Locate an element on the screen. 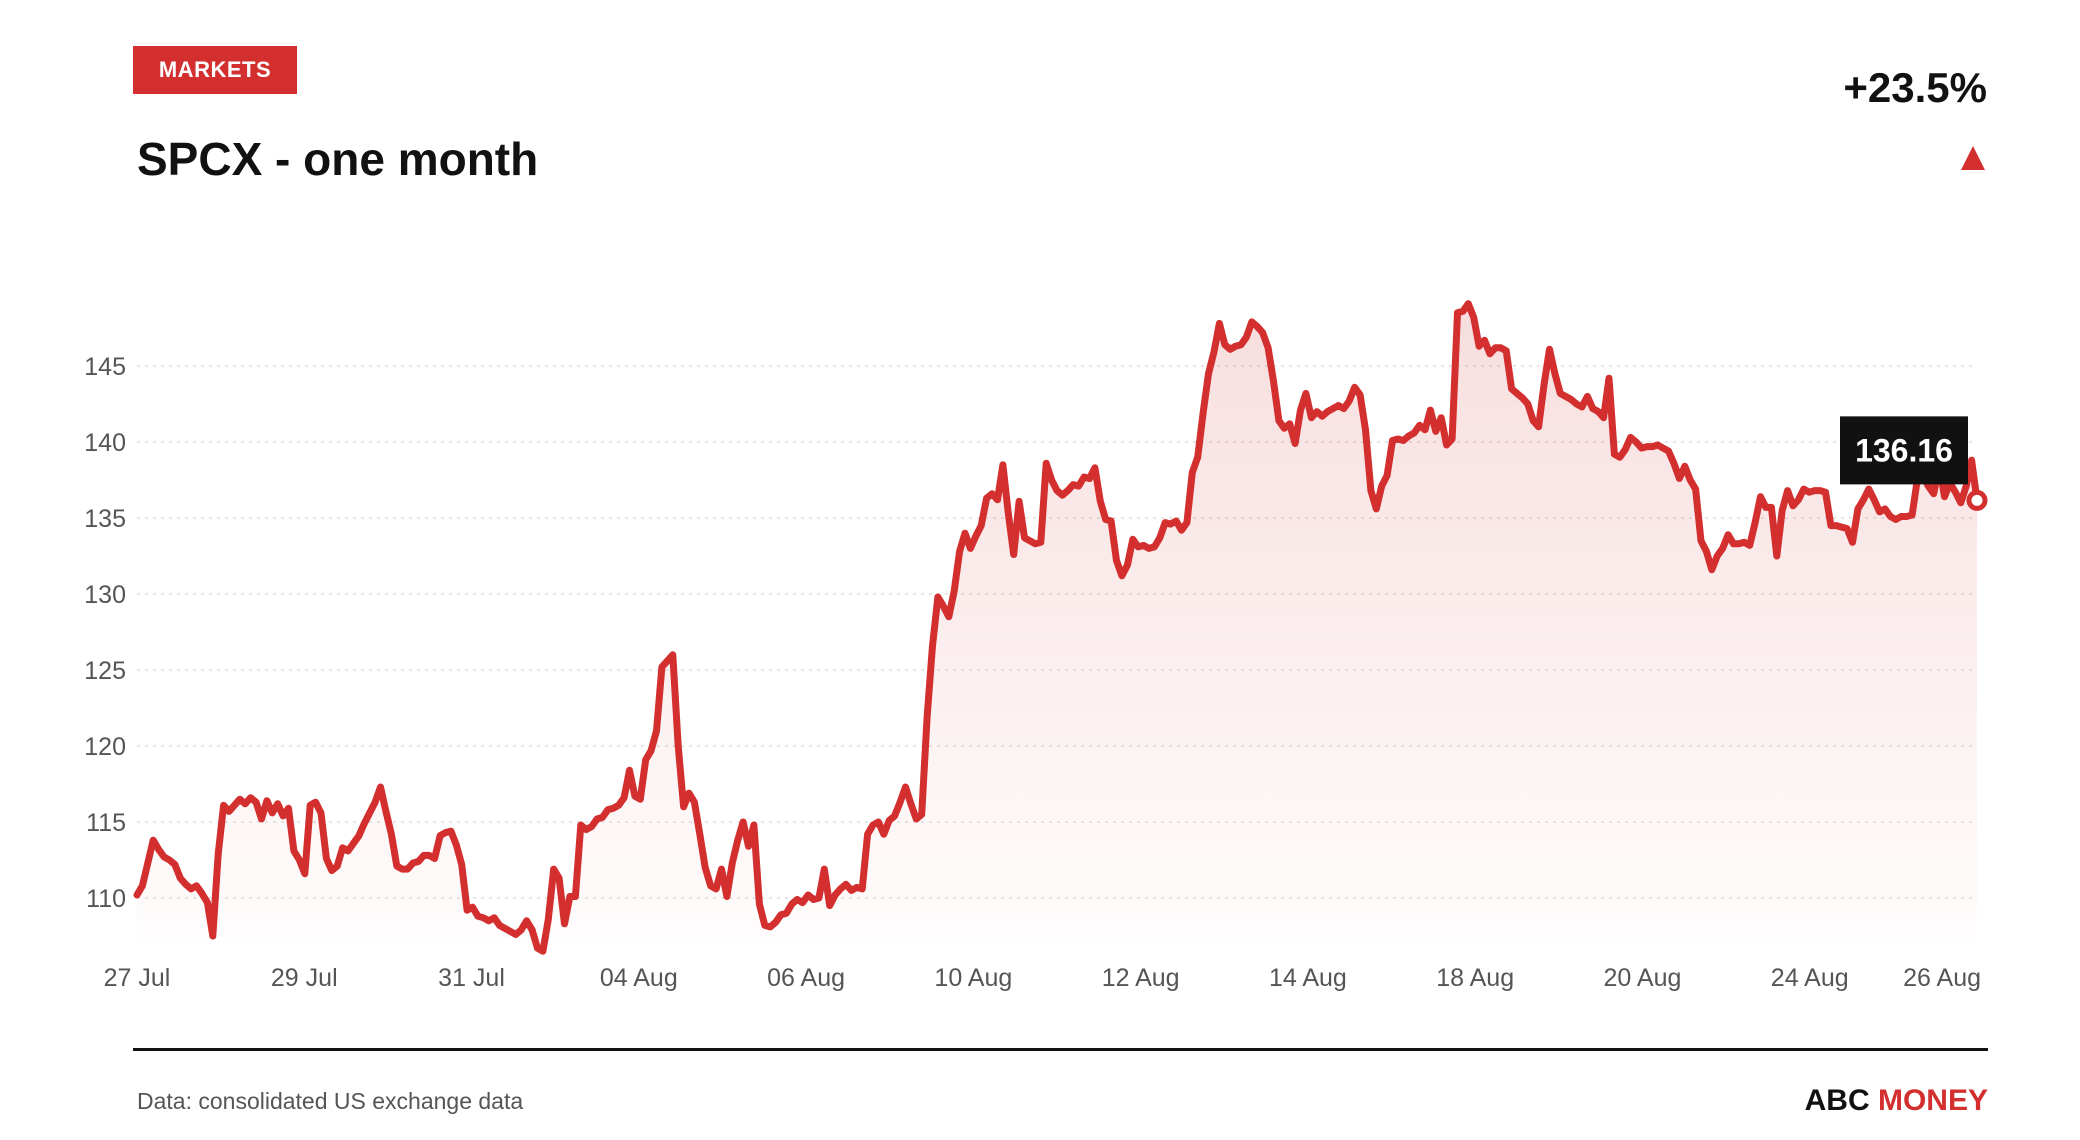 The width and height of the screenshot is (2080, 1140). x-tick-label: 10 Aug is located at coordinates (973, 978).